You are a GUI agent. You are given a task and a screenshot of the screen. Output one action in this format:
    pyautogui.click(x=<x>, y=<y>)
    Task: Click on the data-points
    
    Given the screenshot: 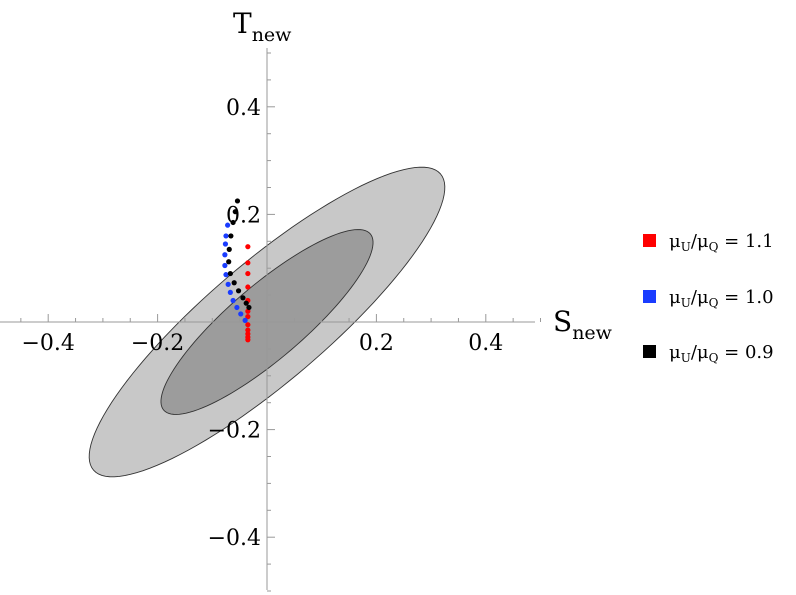 What is the action you would take?
    pyautogui.click(x=237, y=270)
    